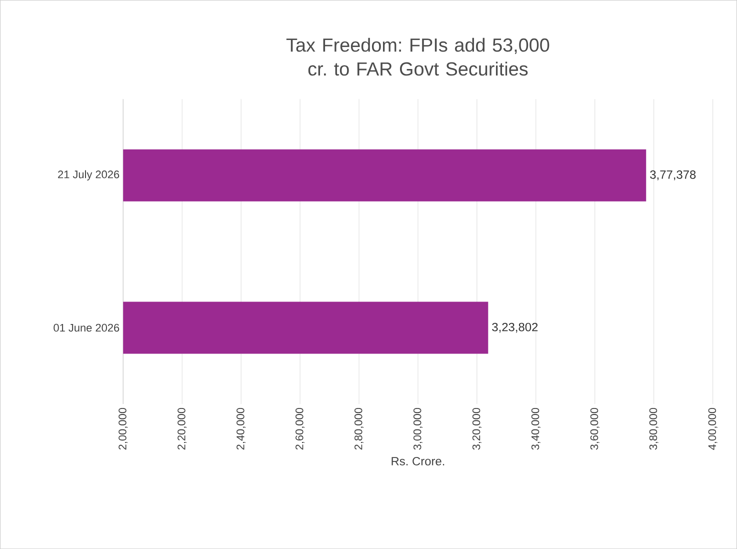 The height and width of the screenshot is (549, 737). Describe the element at coordinates (89, 175) in the screenshot. I see `y-tick-label: 21 July 2026` at that location.